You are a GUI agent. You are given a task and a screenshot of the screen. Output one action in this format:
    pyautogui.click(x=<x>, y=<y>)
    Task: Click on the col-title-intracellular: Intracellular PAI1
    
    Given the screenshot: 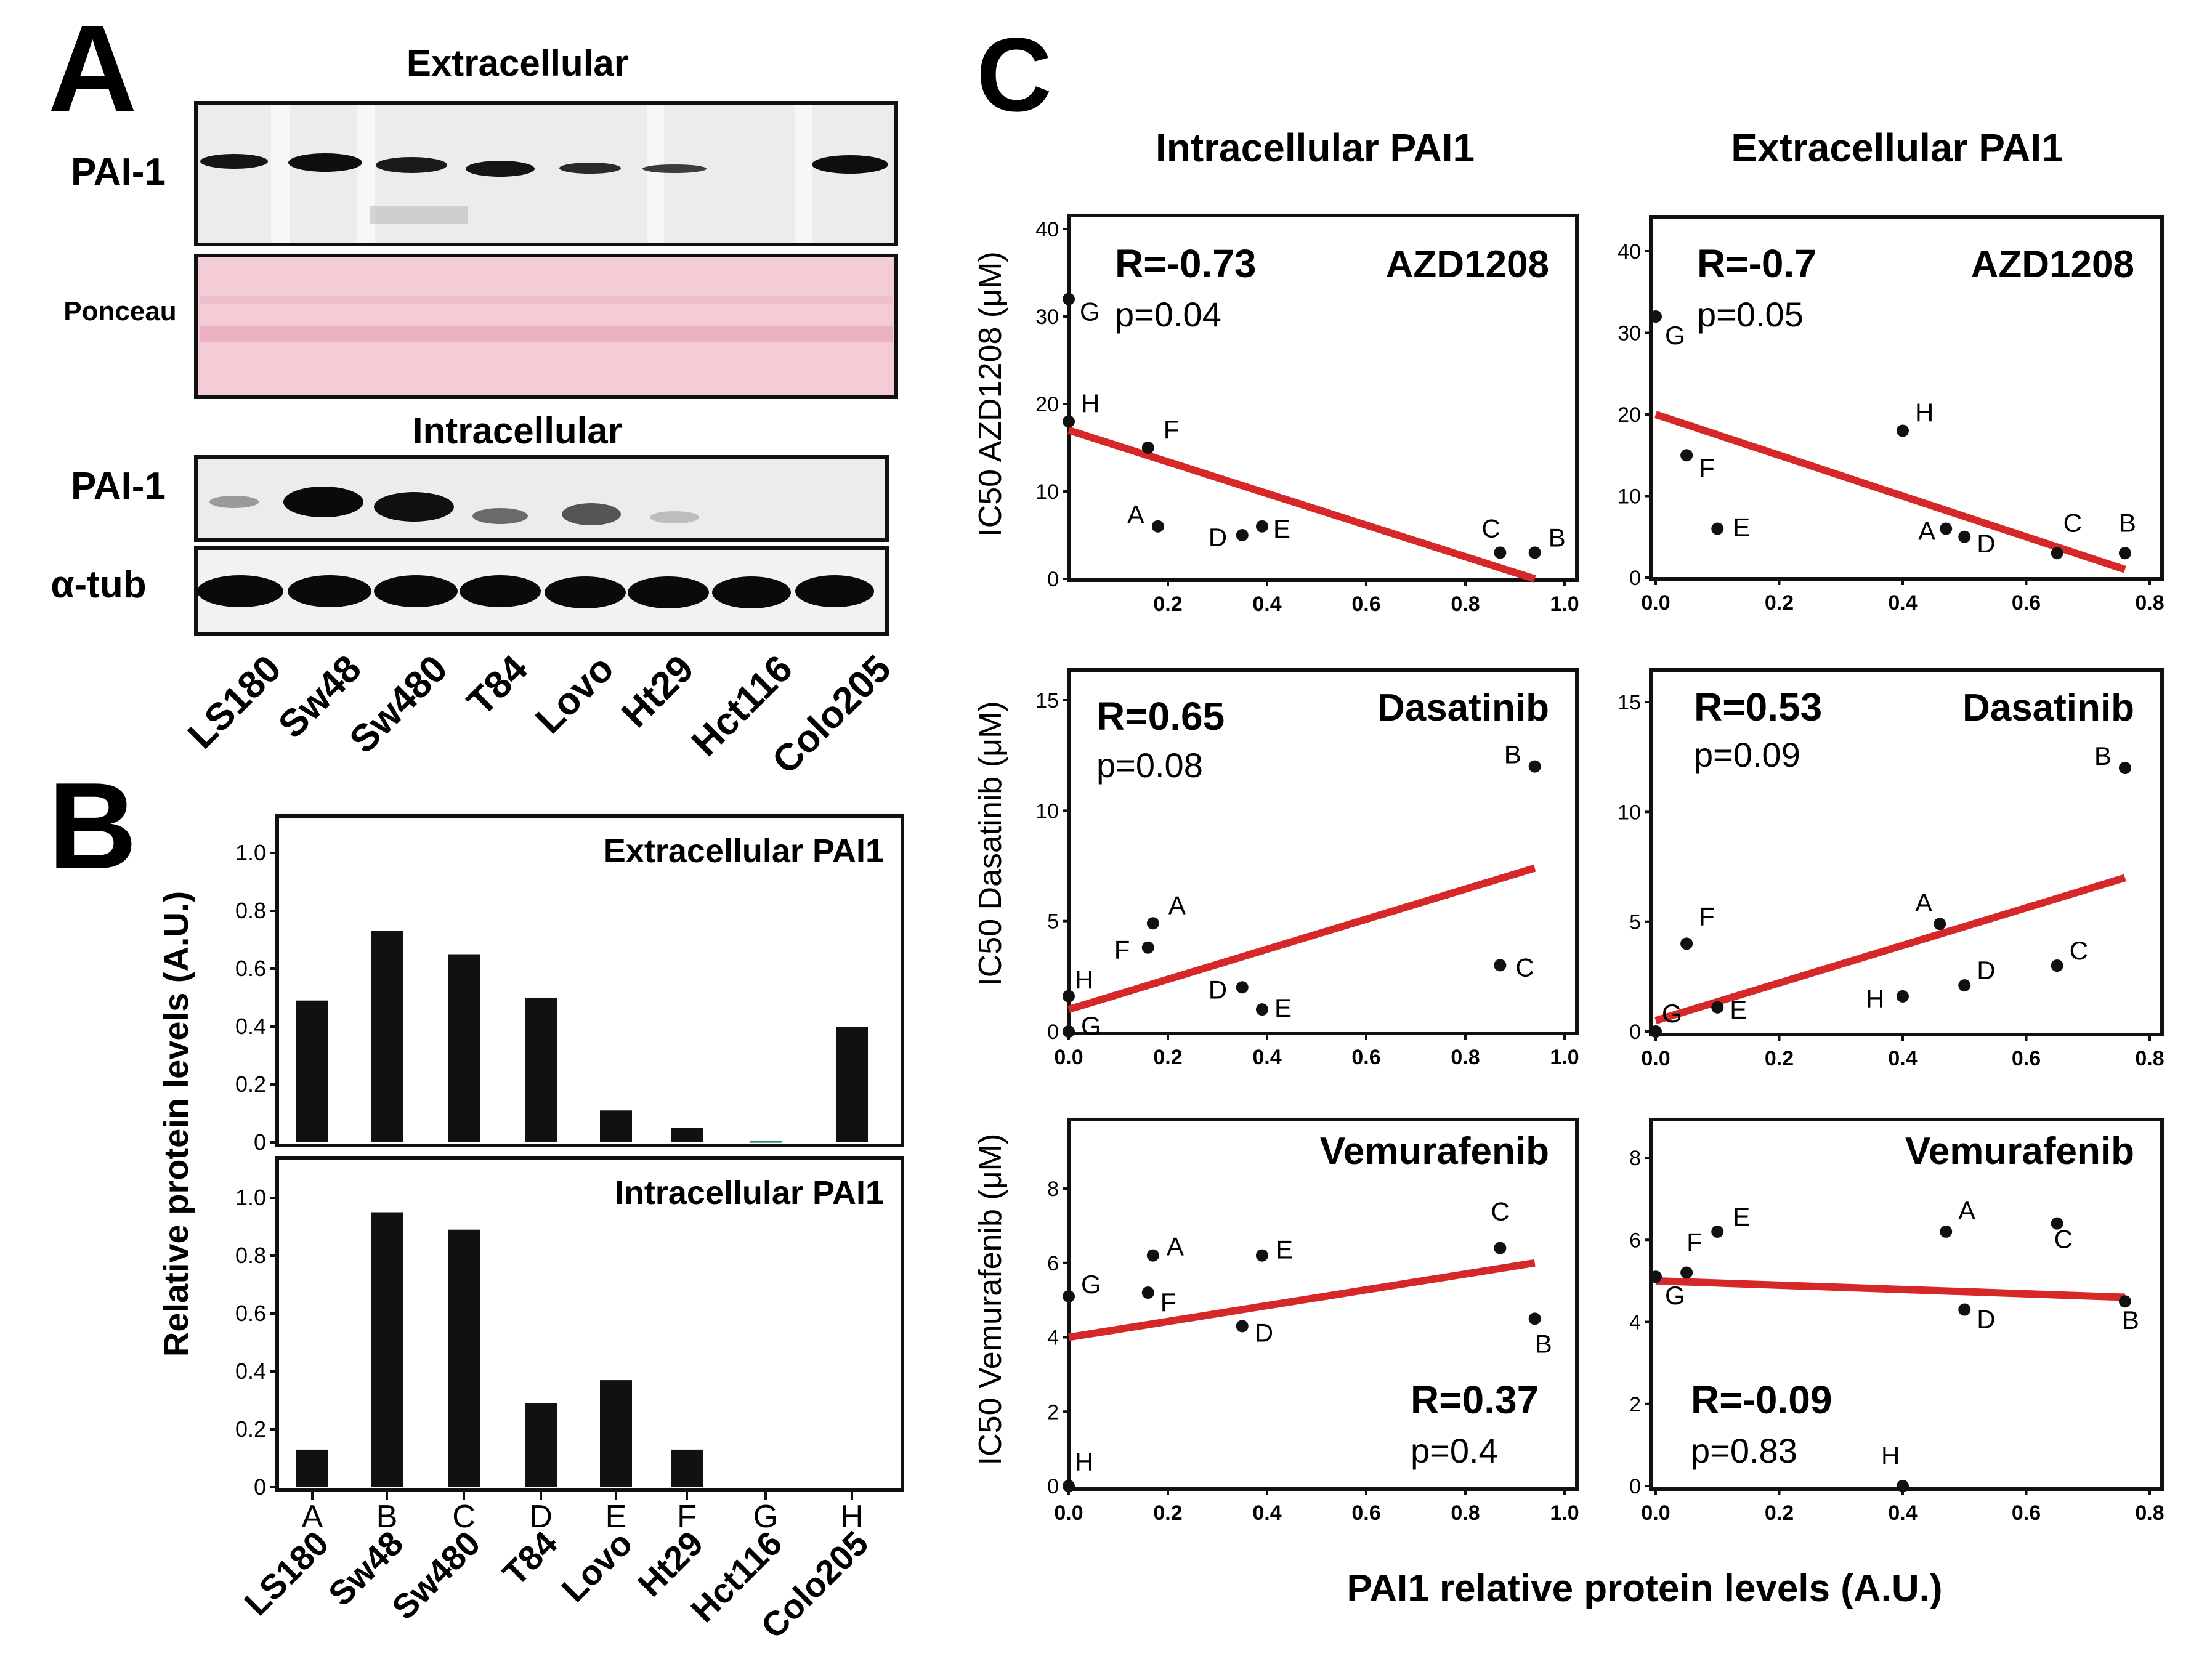 What is the action you would take?
    pyautogui.click(x=1316, y=148)
    